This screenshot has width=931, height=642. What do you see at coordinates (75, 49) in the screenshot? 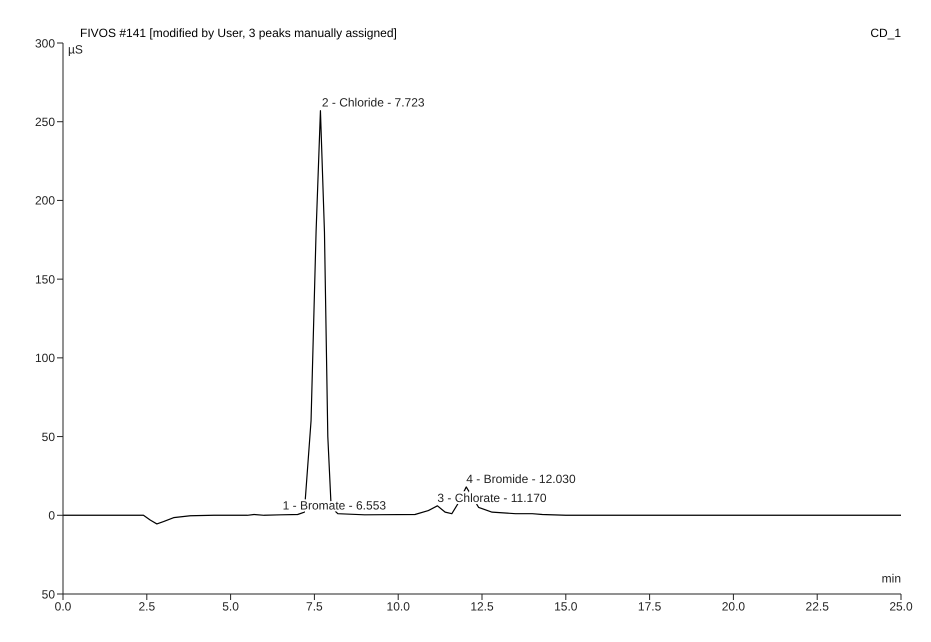
I see `y-axis-title: µS` at bounding box center [75, 49].